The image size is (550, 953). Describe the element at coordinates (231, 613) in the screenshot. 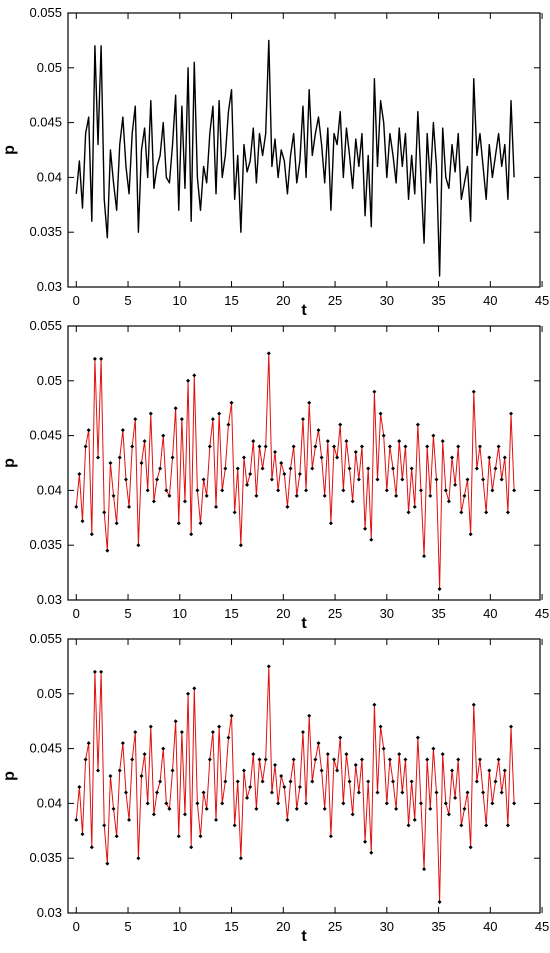

I see `x-tick-label: 15` at that location.